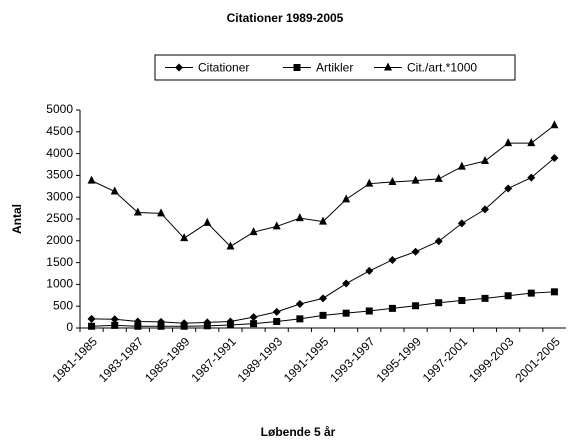 This screenshot has height=441, width=570. What do you see at coordinates (59, 175) in the screenshot?
I see `y-tick-label: 3500` at bounding box center [59, 175].